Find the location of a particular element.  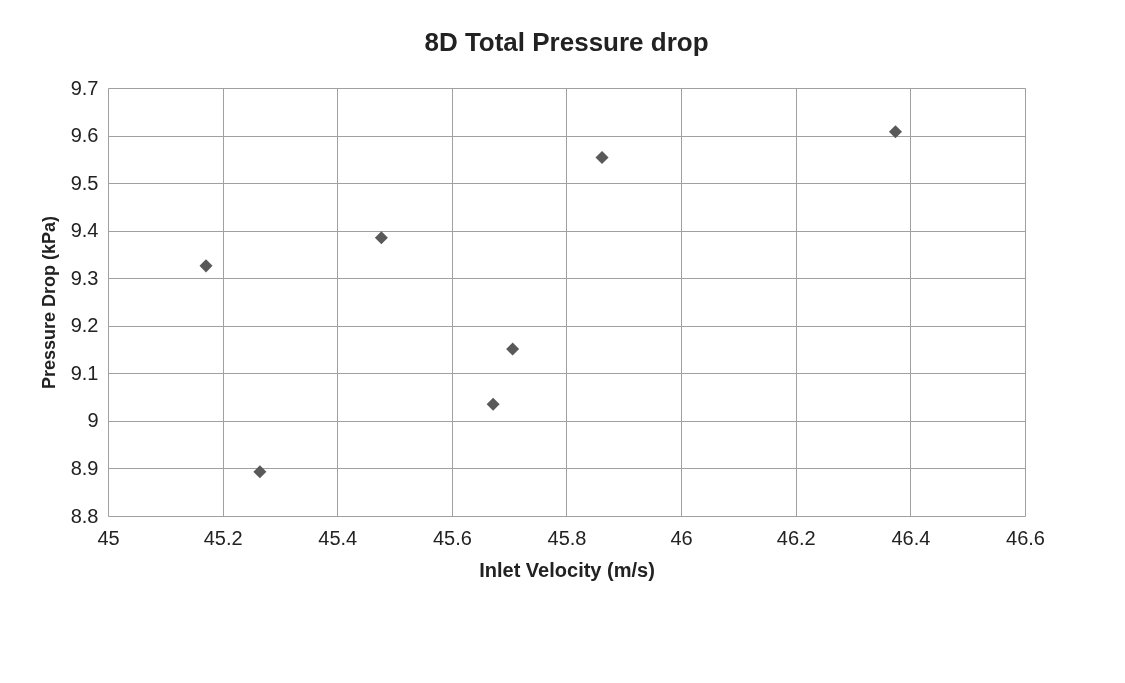

y-tick-label: 9 is located at coordinates (93, 420).